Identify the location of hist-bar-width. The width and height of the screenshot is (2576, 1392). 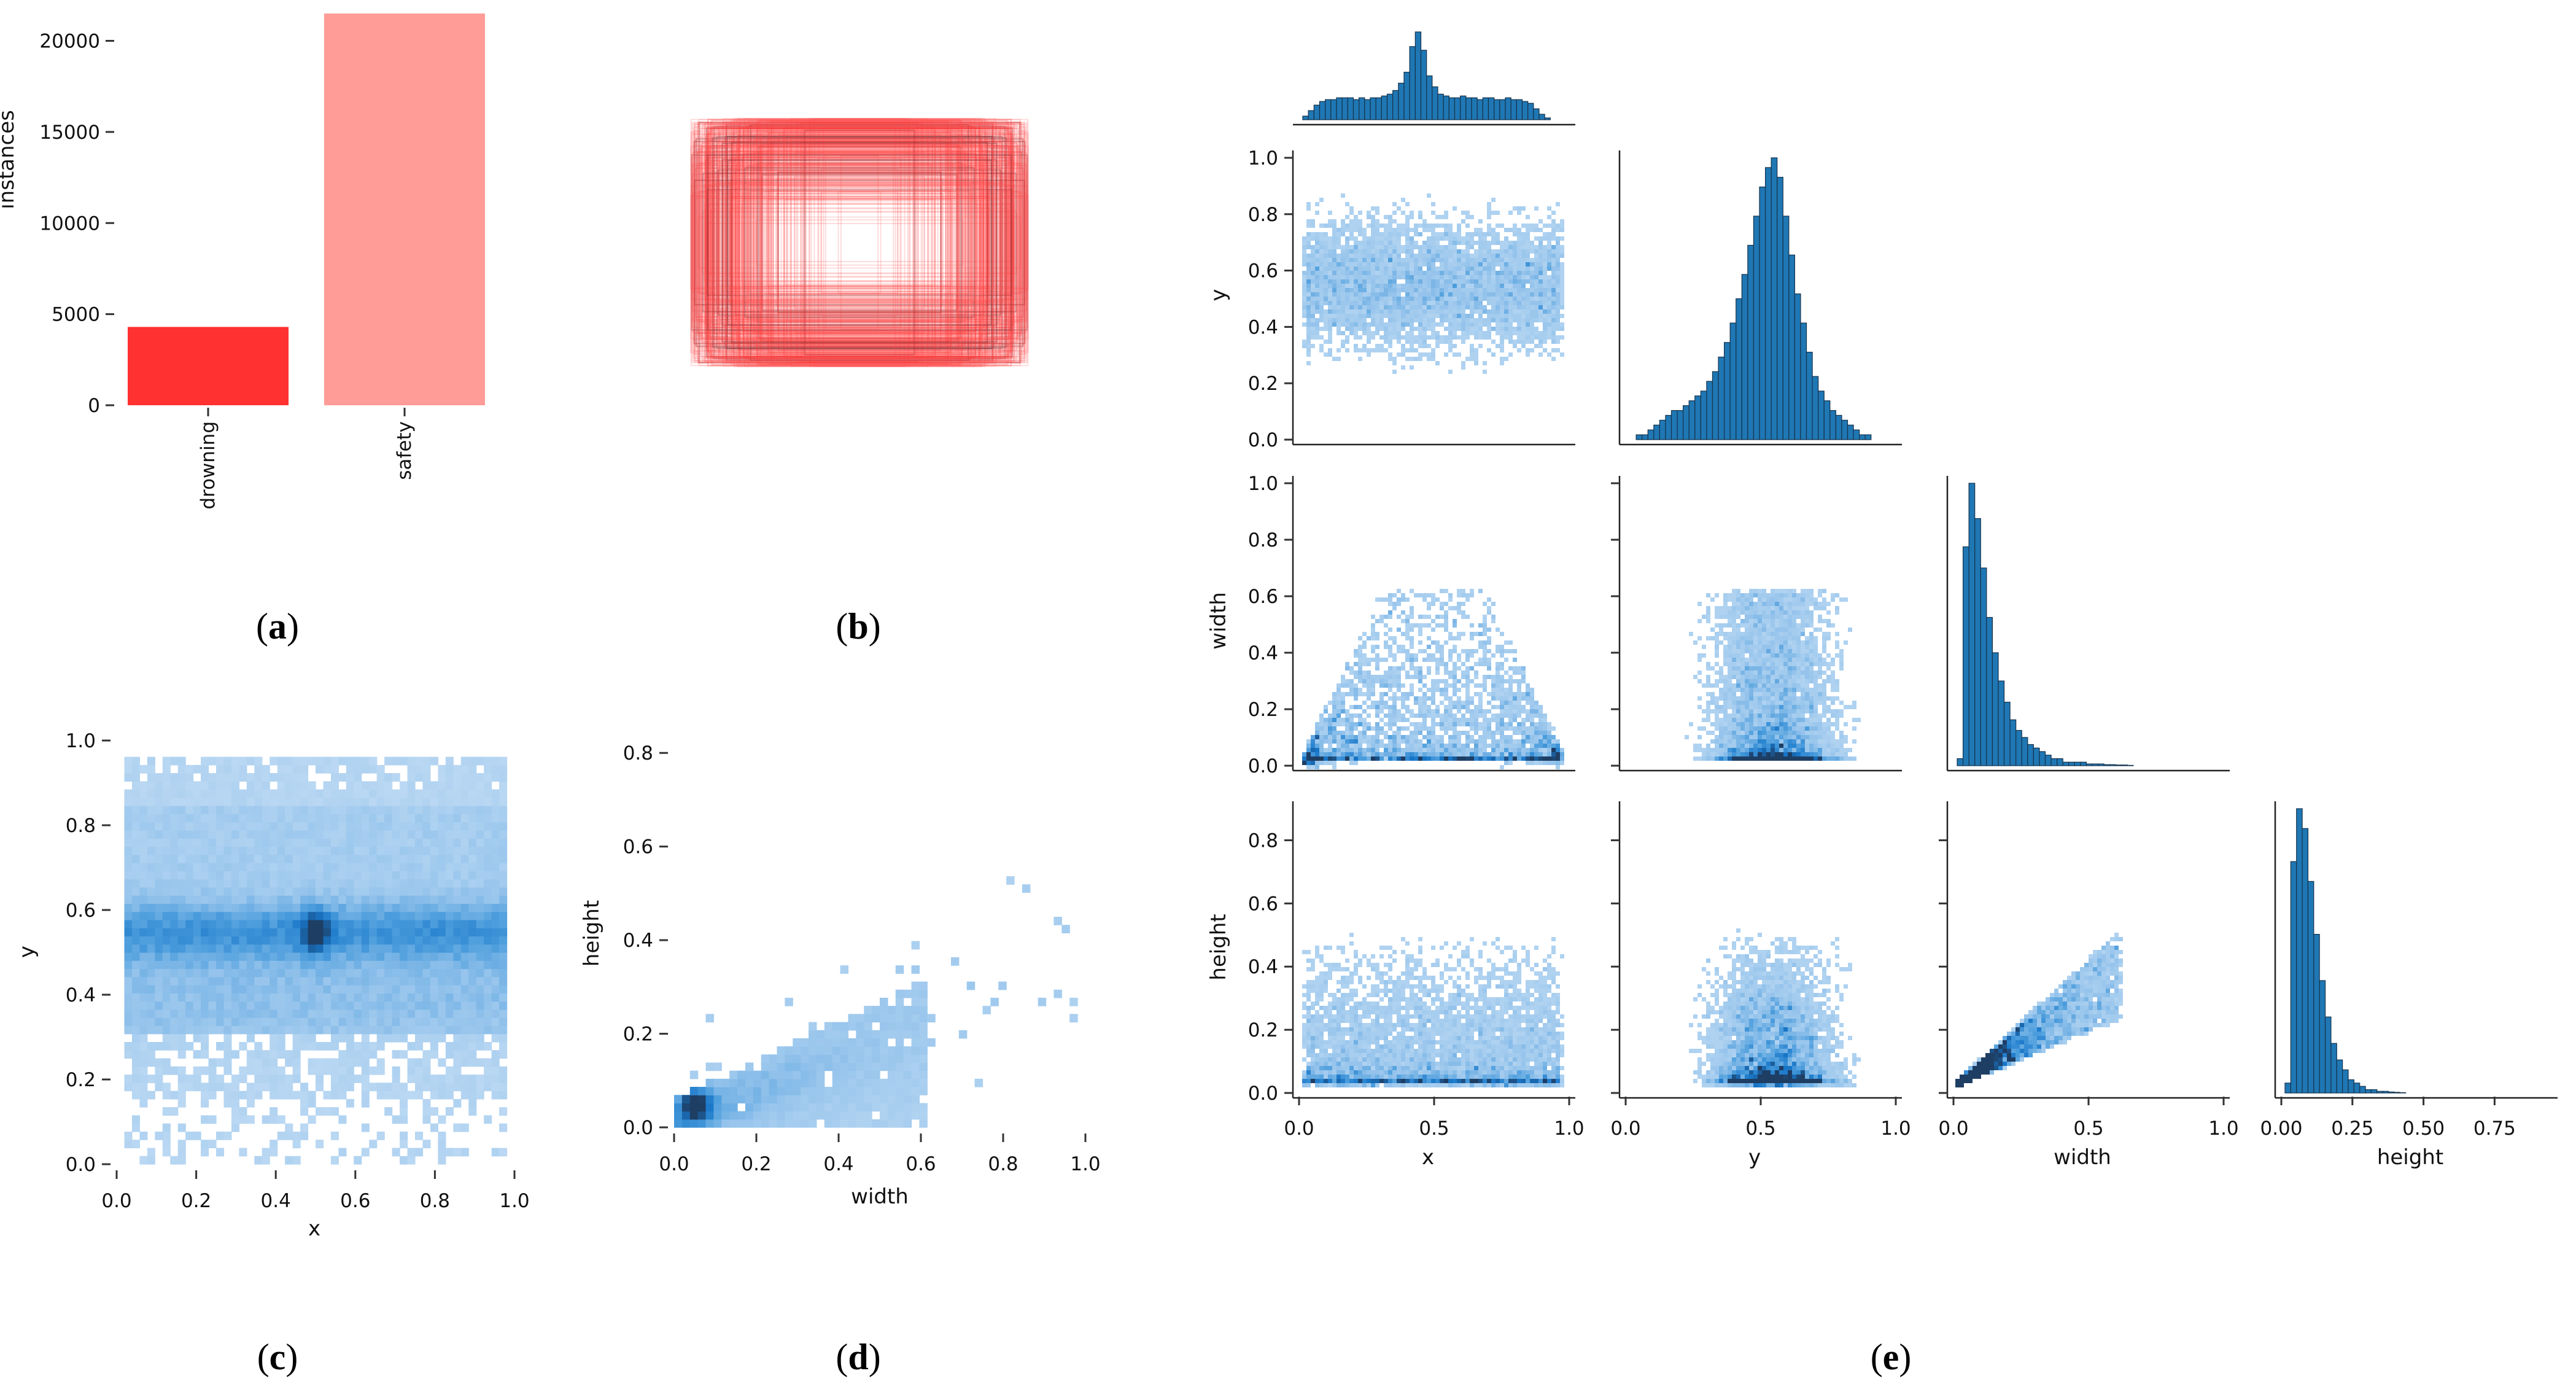
(2060, 762).